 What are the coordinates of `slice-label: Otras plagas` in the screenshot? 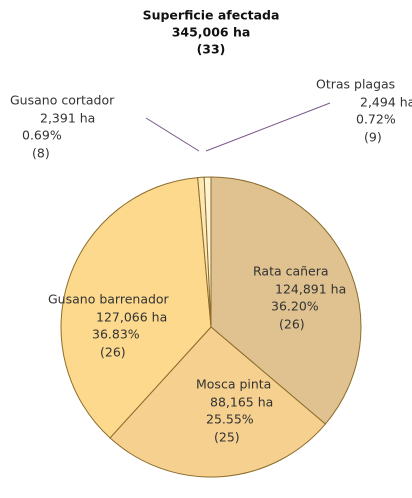 It's located at (355, 84).